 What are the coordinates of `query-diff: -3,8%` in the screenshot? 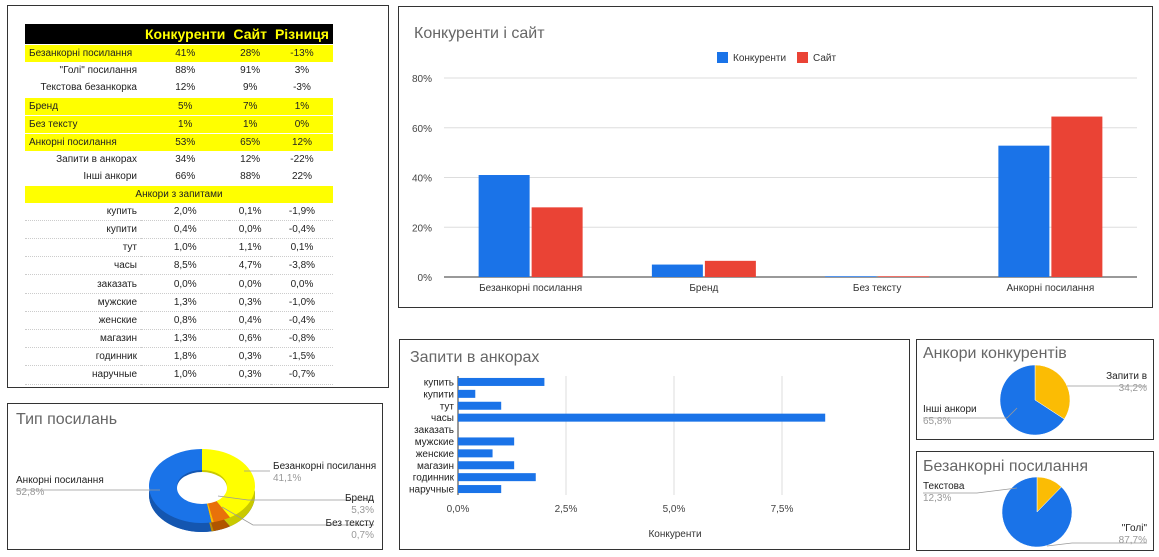 It's located at (301, 266).